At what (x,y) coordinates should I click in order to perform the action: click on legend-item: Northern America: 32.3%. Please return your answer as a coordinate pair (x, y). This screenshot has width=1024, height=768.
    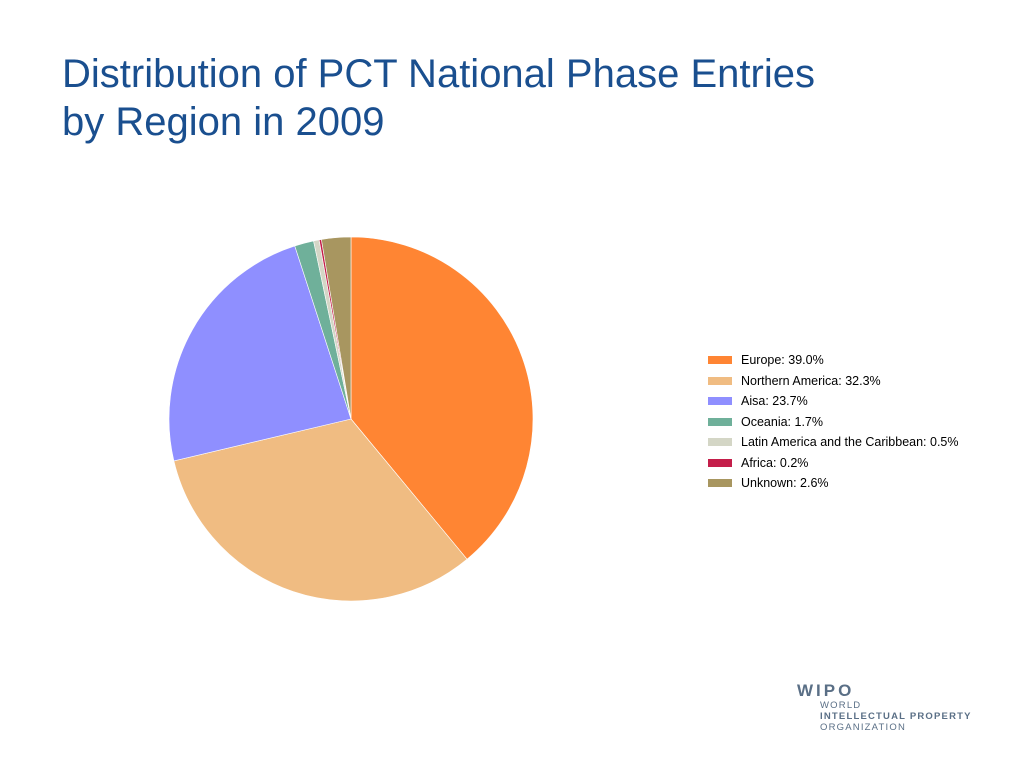
    Looking at the image, I should click on (833, 381).